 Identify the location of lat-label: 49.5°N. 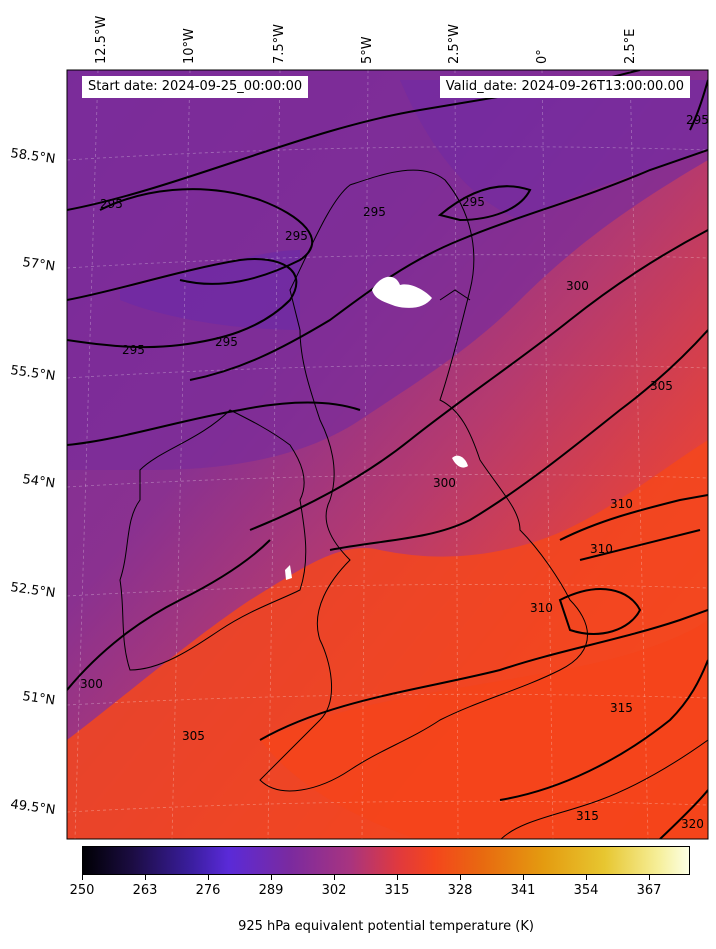
(32, 807).